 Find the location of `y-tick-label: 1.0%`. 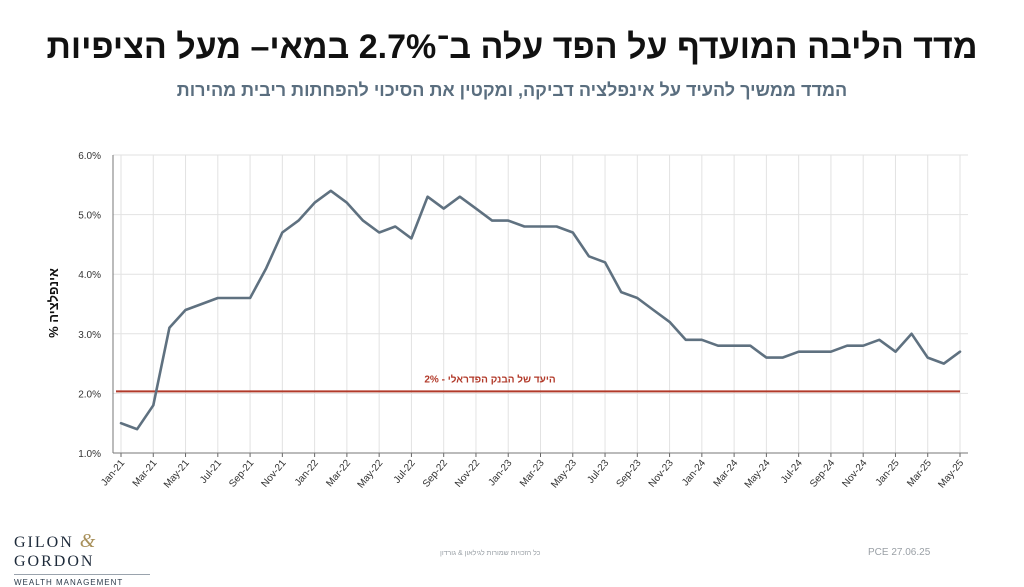

y-tick-label: 1.0% is located at coordinates (89, 454).